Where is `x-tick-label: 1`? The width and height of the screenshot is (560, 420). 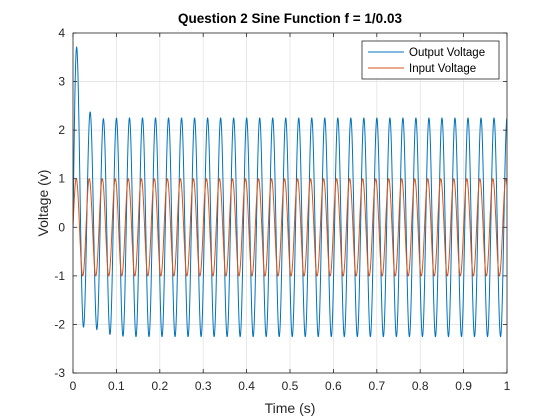 x-tick-label: 1 is located at coordinates (507, 386).